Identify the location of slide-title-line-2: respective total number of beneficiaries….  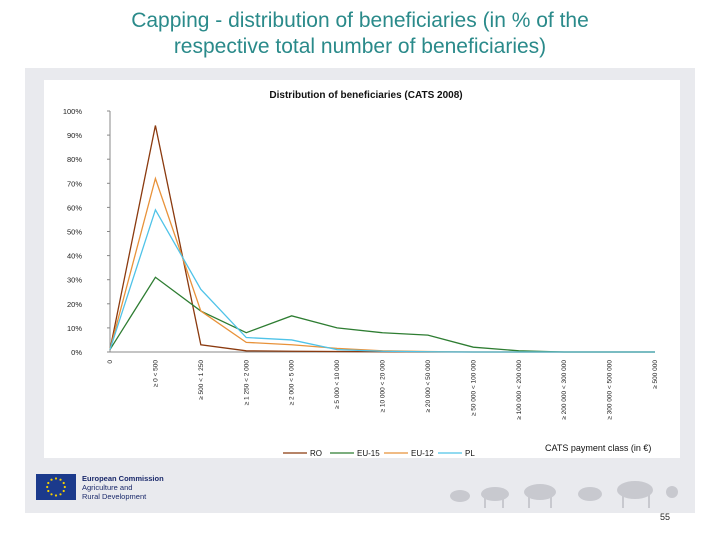
(360, 46).